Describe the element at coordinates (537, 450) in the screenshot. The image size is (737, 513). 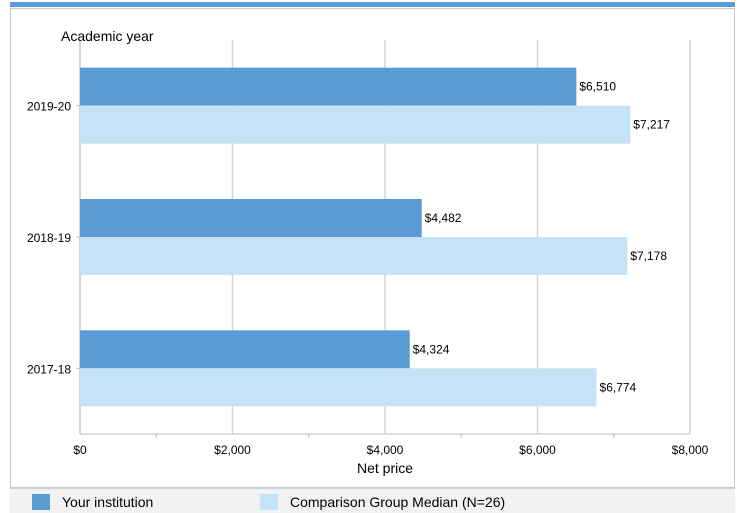
I see `x-tick-label-3: $6,000` at that location.